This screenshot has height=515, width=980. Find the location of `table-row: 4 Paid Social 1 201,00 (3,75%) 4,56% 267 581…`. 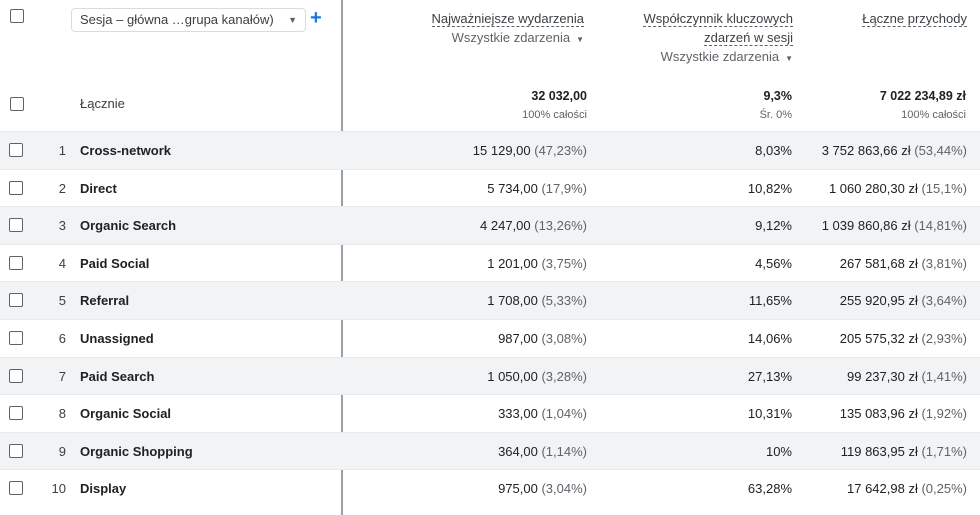

table-row: 4 Paid Social 1 201,00 (3,75%) 4,56% 267 581… is located at coordinates (490, 262).